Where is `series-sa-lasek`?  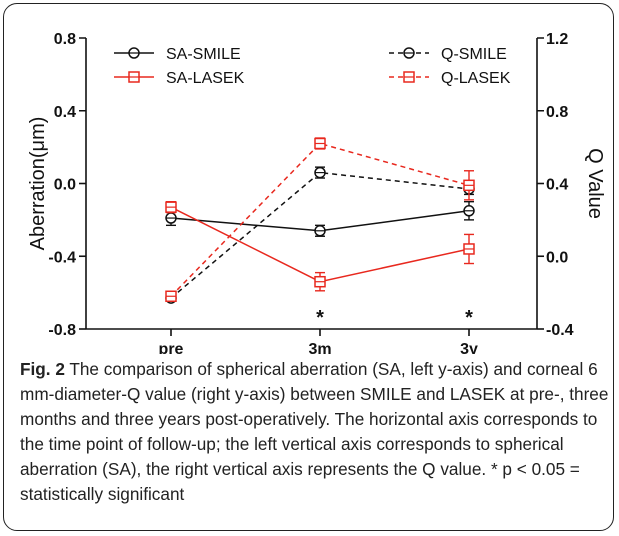
series-sa-lasek is located at coordinates (320, 246).